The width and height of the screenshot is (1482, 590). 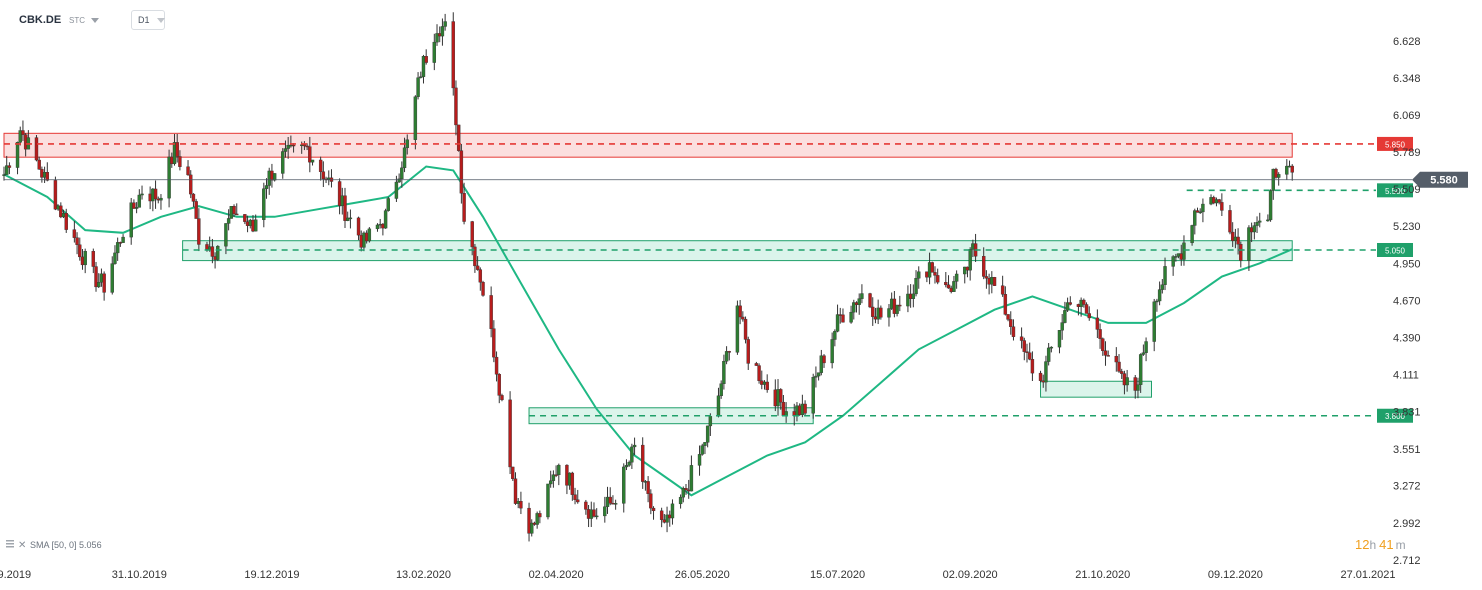 I want to click on hide-indicator-icon: ✕, so click(x=22, y=545).